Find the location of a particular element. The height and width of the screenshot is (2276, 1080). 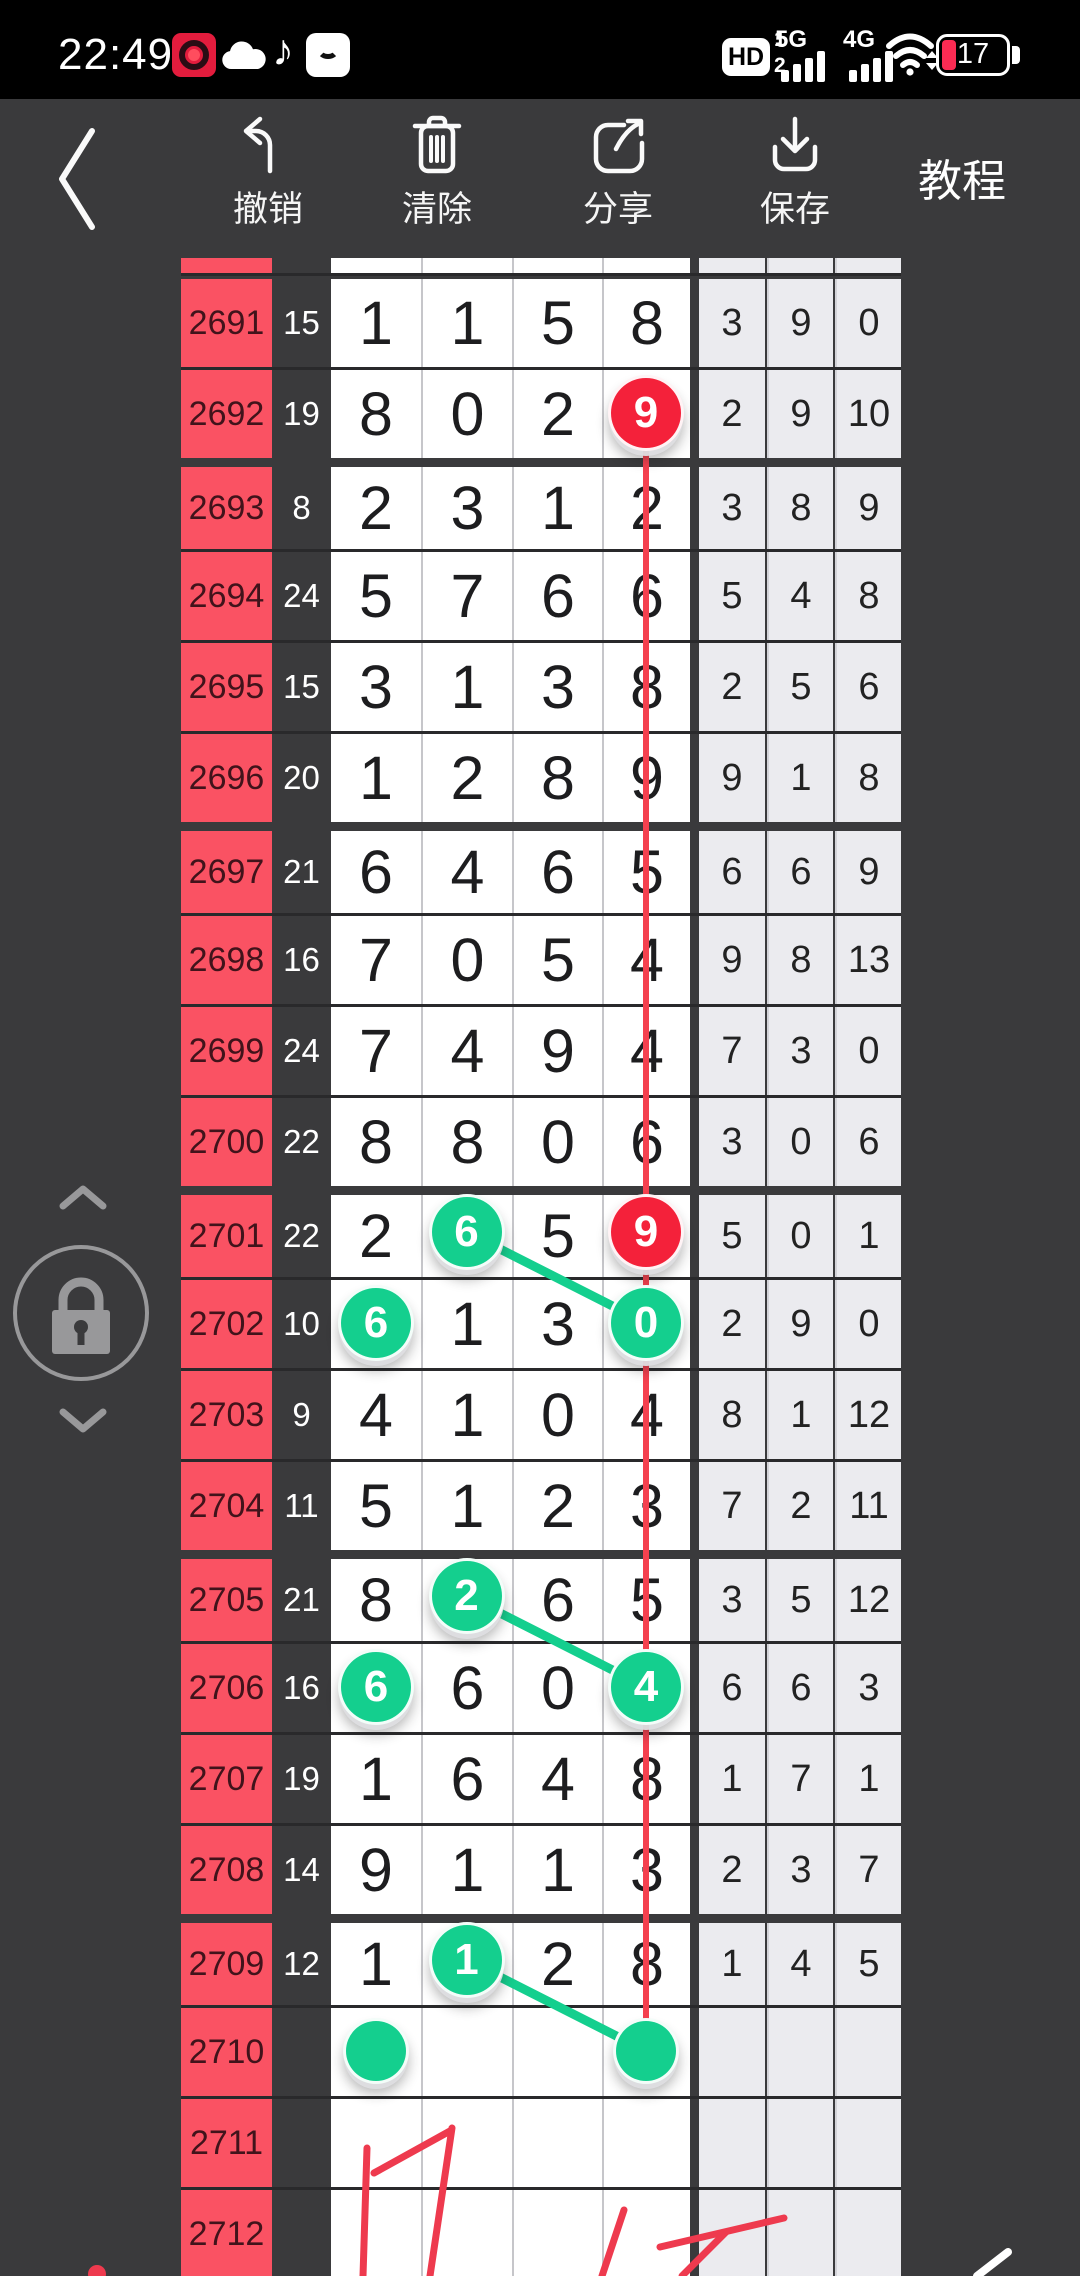

undo-icon is located at coordinates (258, 145).